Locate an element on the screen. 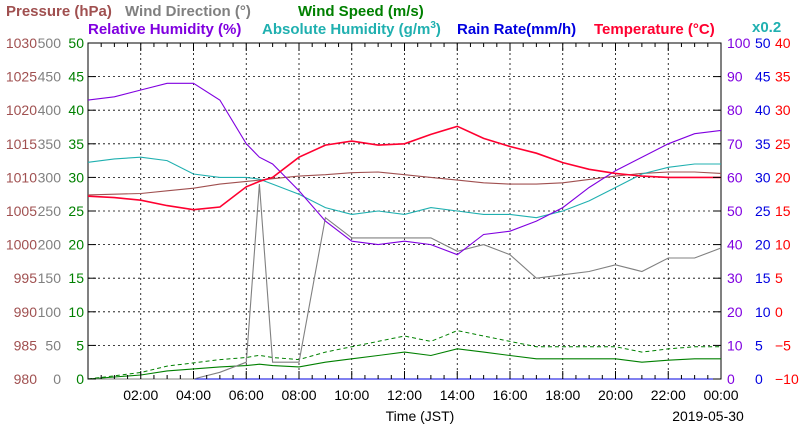 The width and height of the screenshot is (800, 434). y-tick-label-wind-speed: 0 is located at coordinates (80, 379).